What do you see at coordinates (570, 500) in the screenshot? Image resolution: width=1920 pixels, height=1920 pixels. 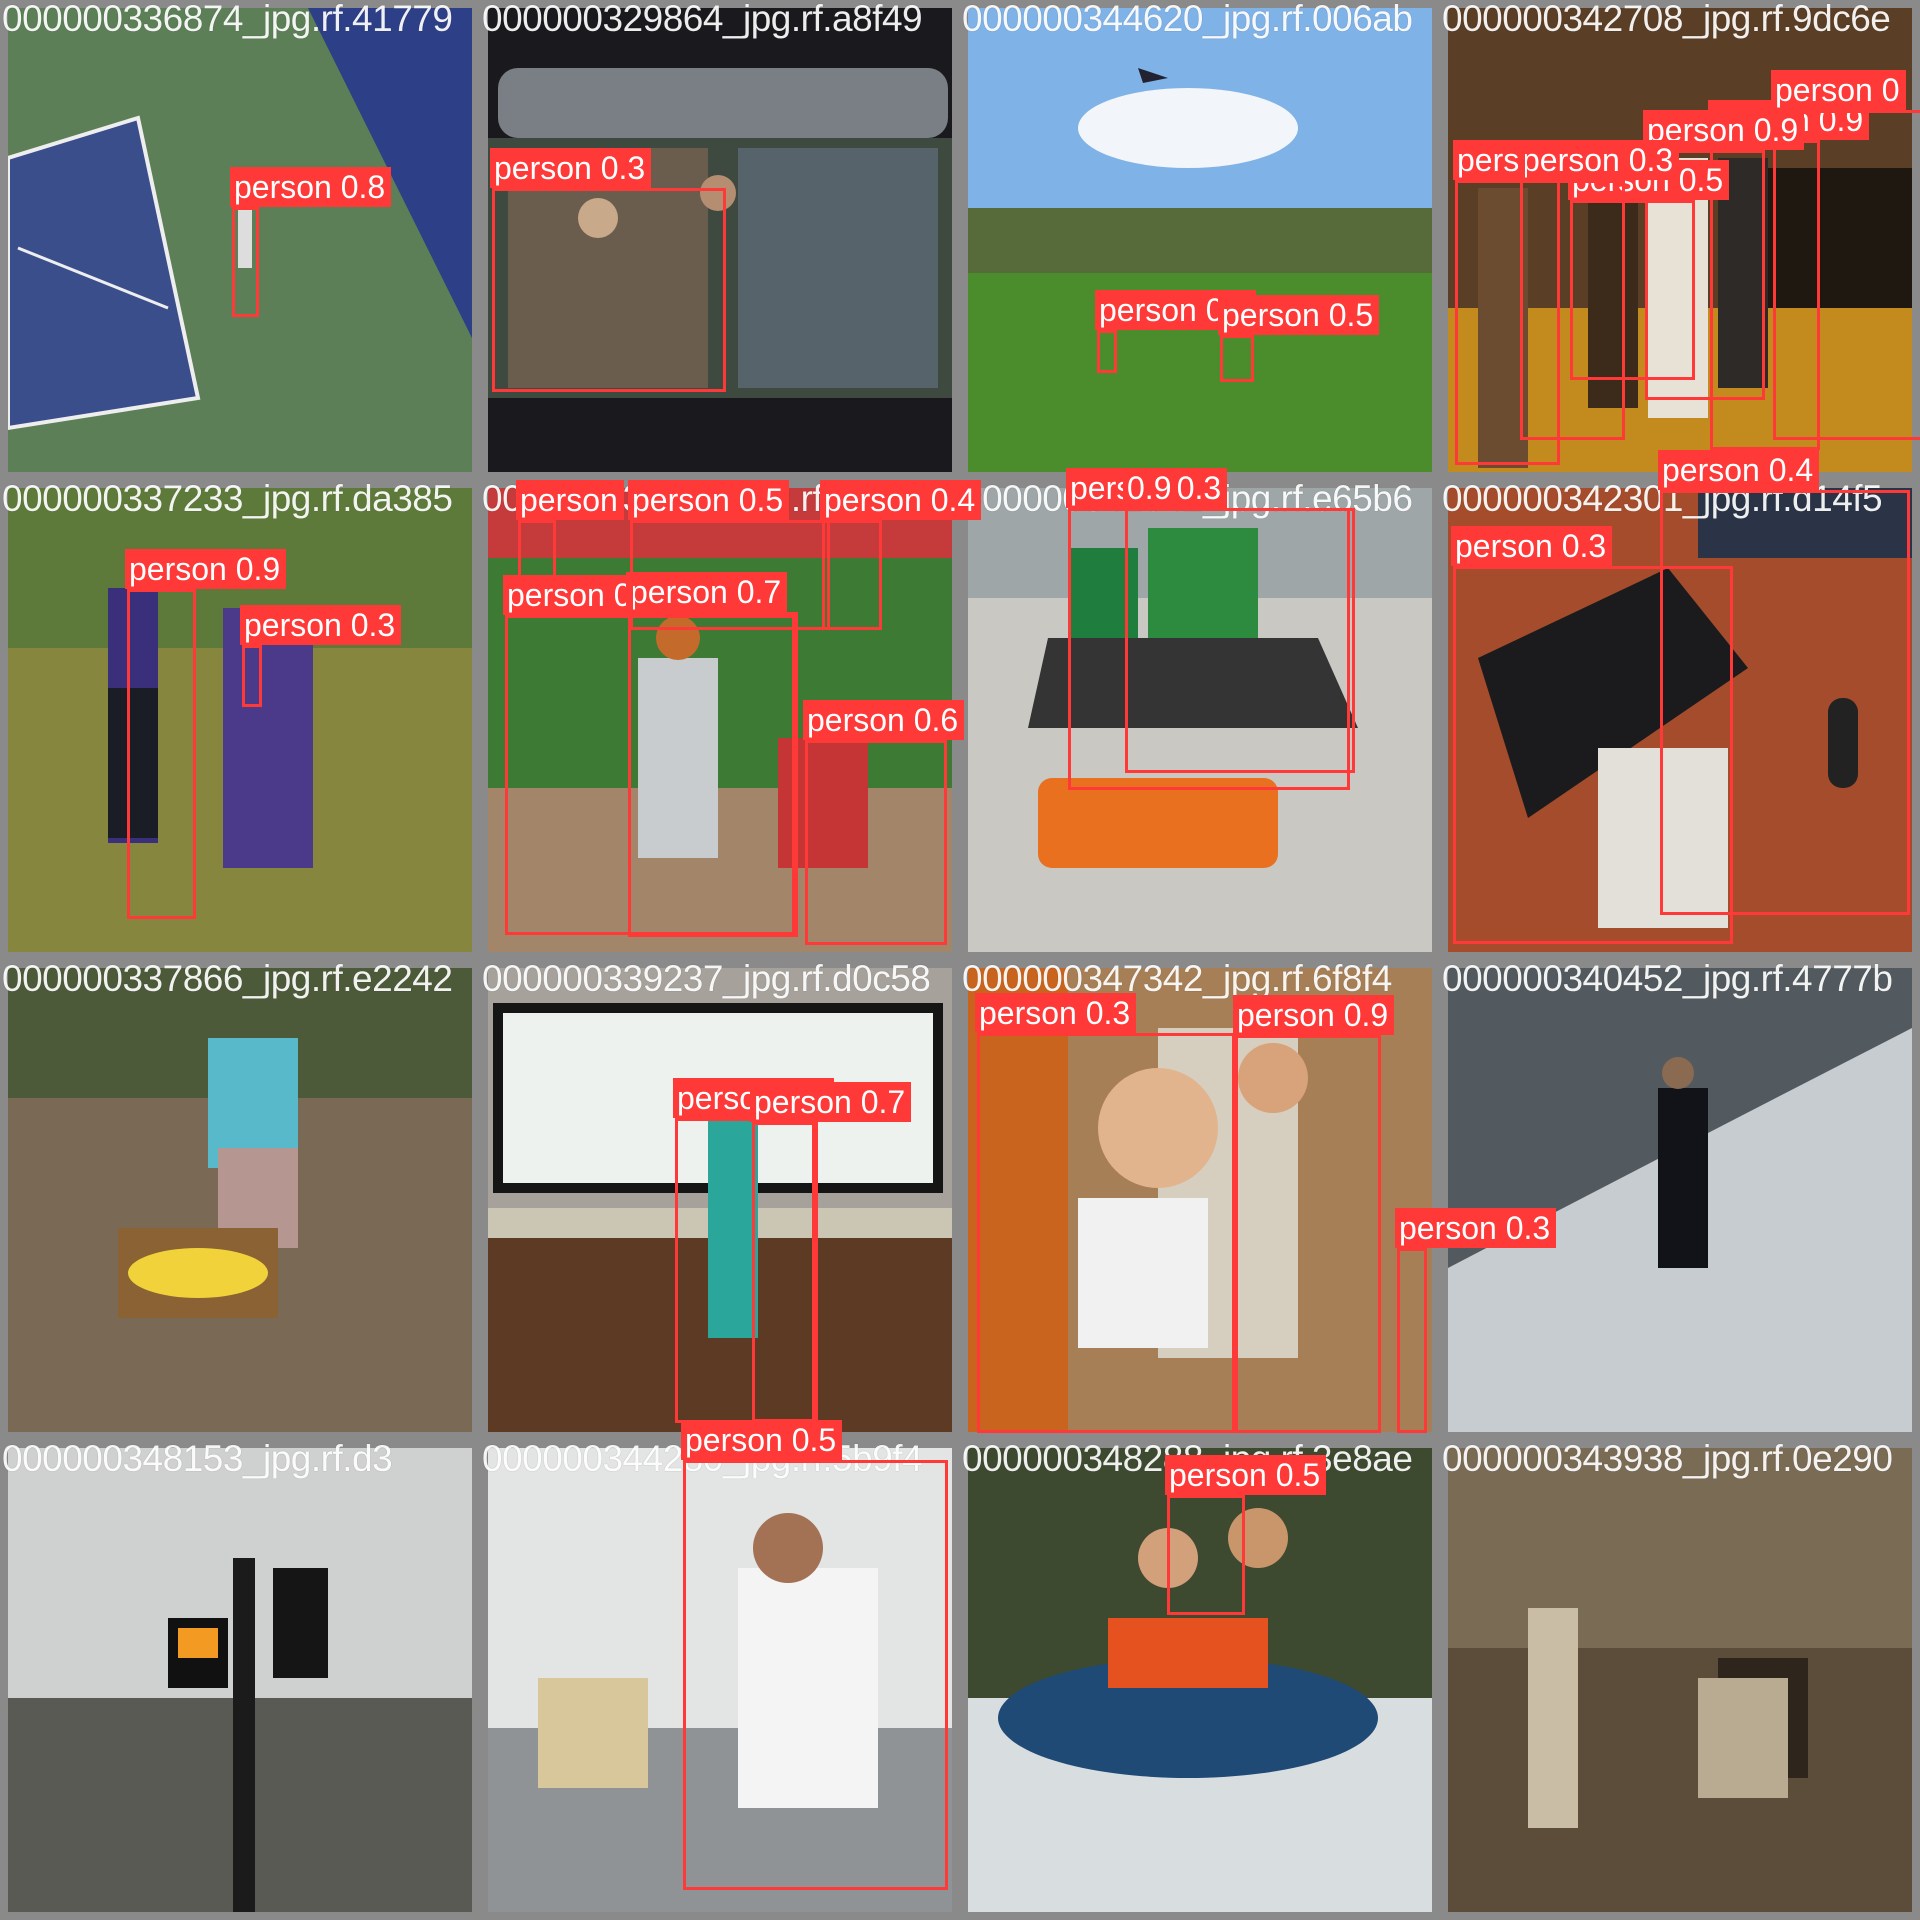 I see `detection-label: person` at bounding box center [570, 500].